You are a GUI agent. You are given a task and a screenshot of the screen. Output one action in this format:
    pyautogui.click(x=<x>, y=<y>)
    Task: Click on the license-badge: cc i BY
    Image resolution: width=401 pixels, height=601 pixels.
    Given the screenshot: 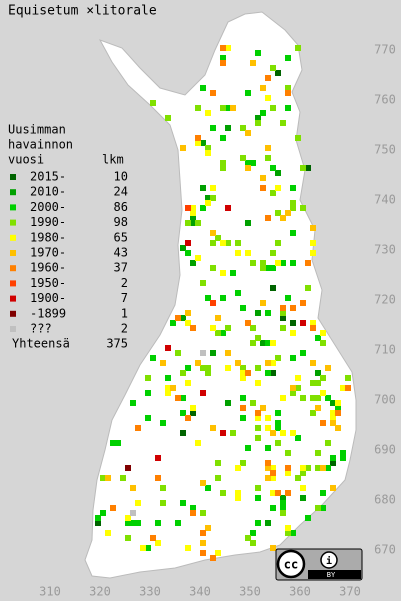 What is the action you would take?
    pyautogui.click(x=319, y=564)
    